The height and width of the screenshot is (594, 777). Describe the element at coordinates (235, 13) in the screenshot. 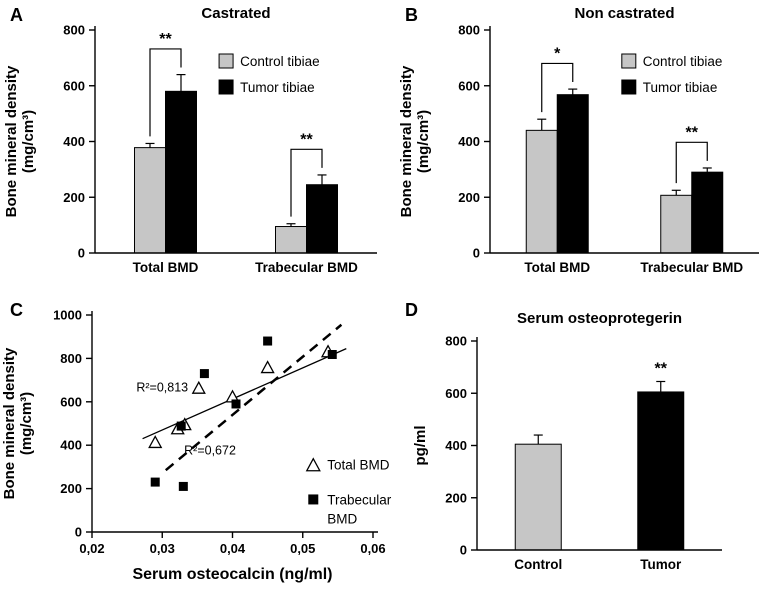

I see `chart-title: Castrated` at that location.